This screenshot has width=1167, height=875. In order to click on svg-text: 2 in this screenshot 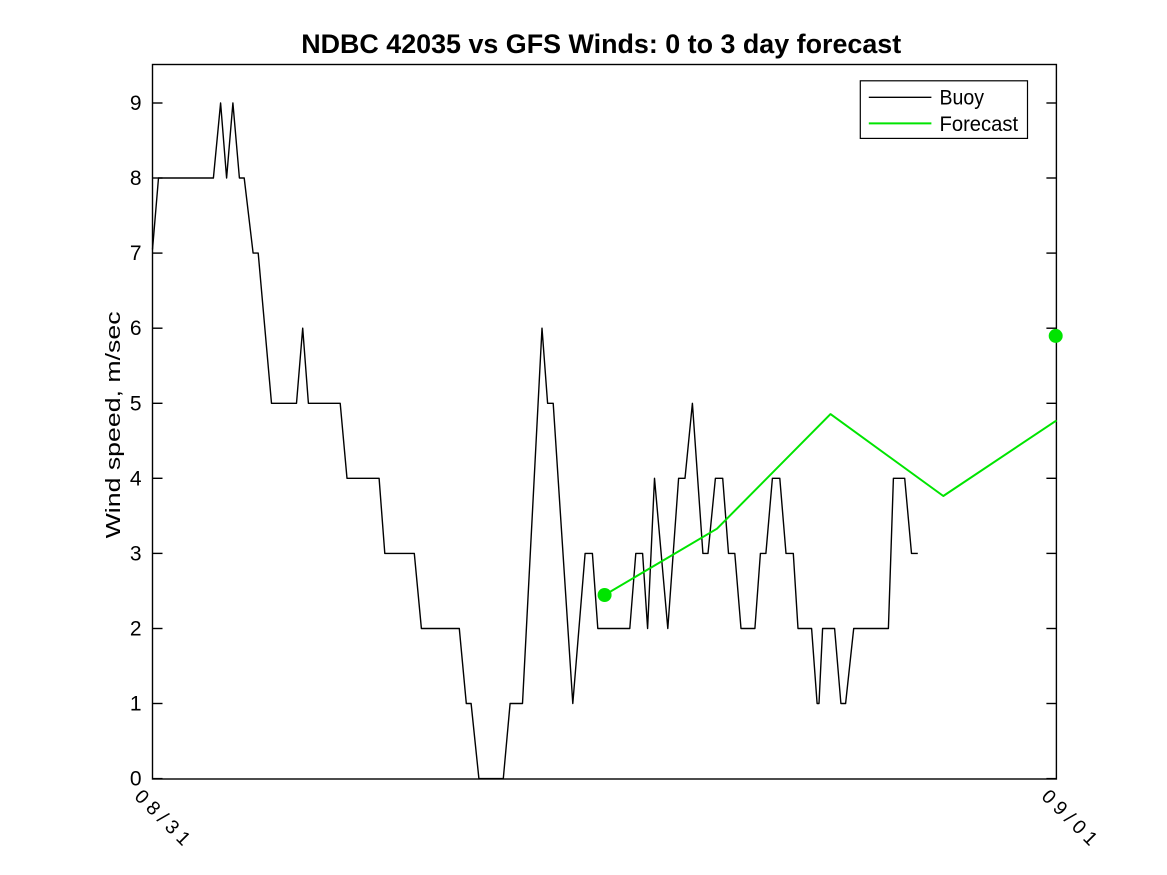, I will do `click(136, 629)`.